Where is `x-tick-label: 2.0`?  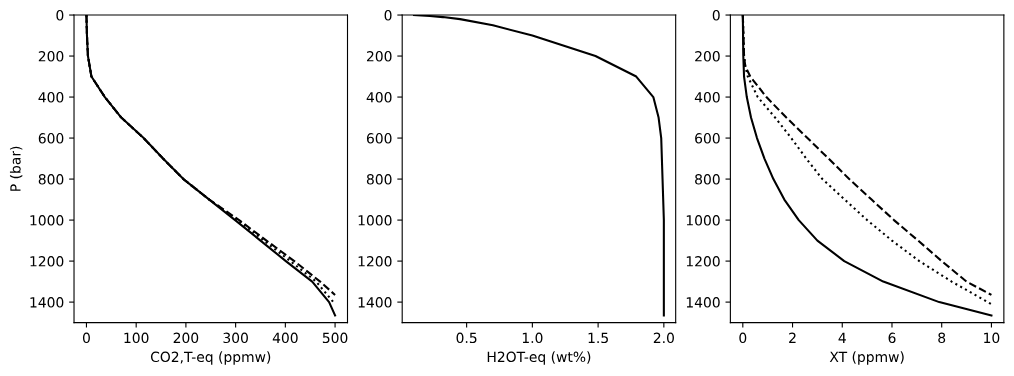 x-tick-label: 2.0 is located at coordinates (663, 338).